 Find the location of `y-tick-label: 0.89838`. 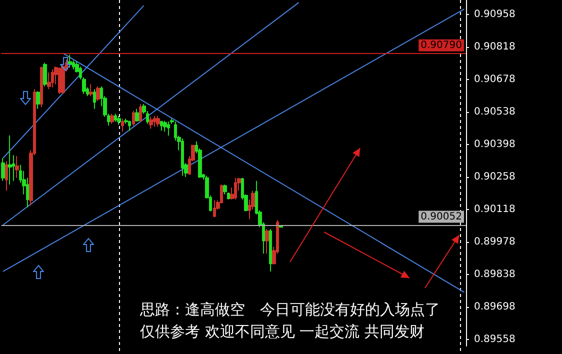

y-tick-label: 0.89838 is located at coordinates (495, 274).